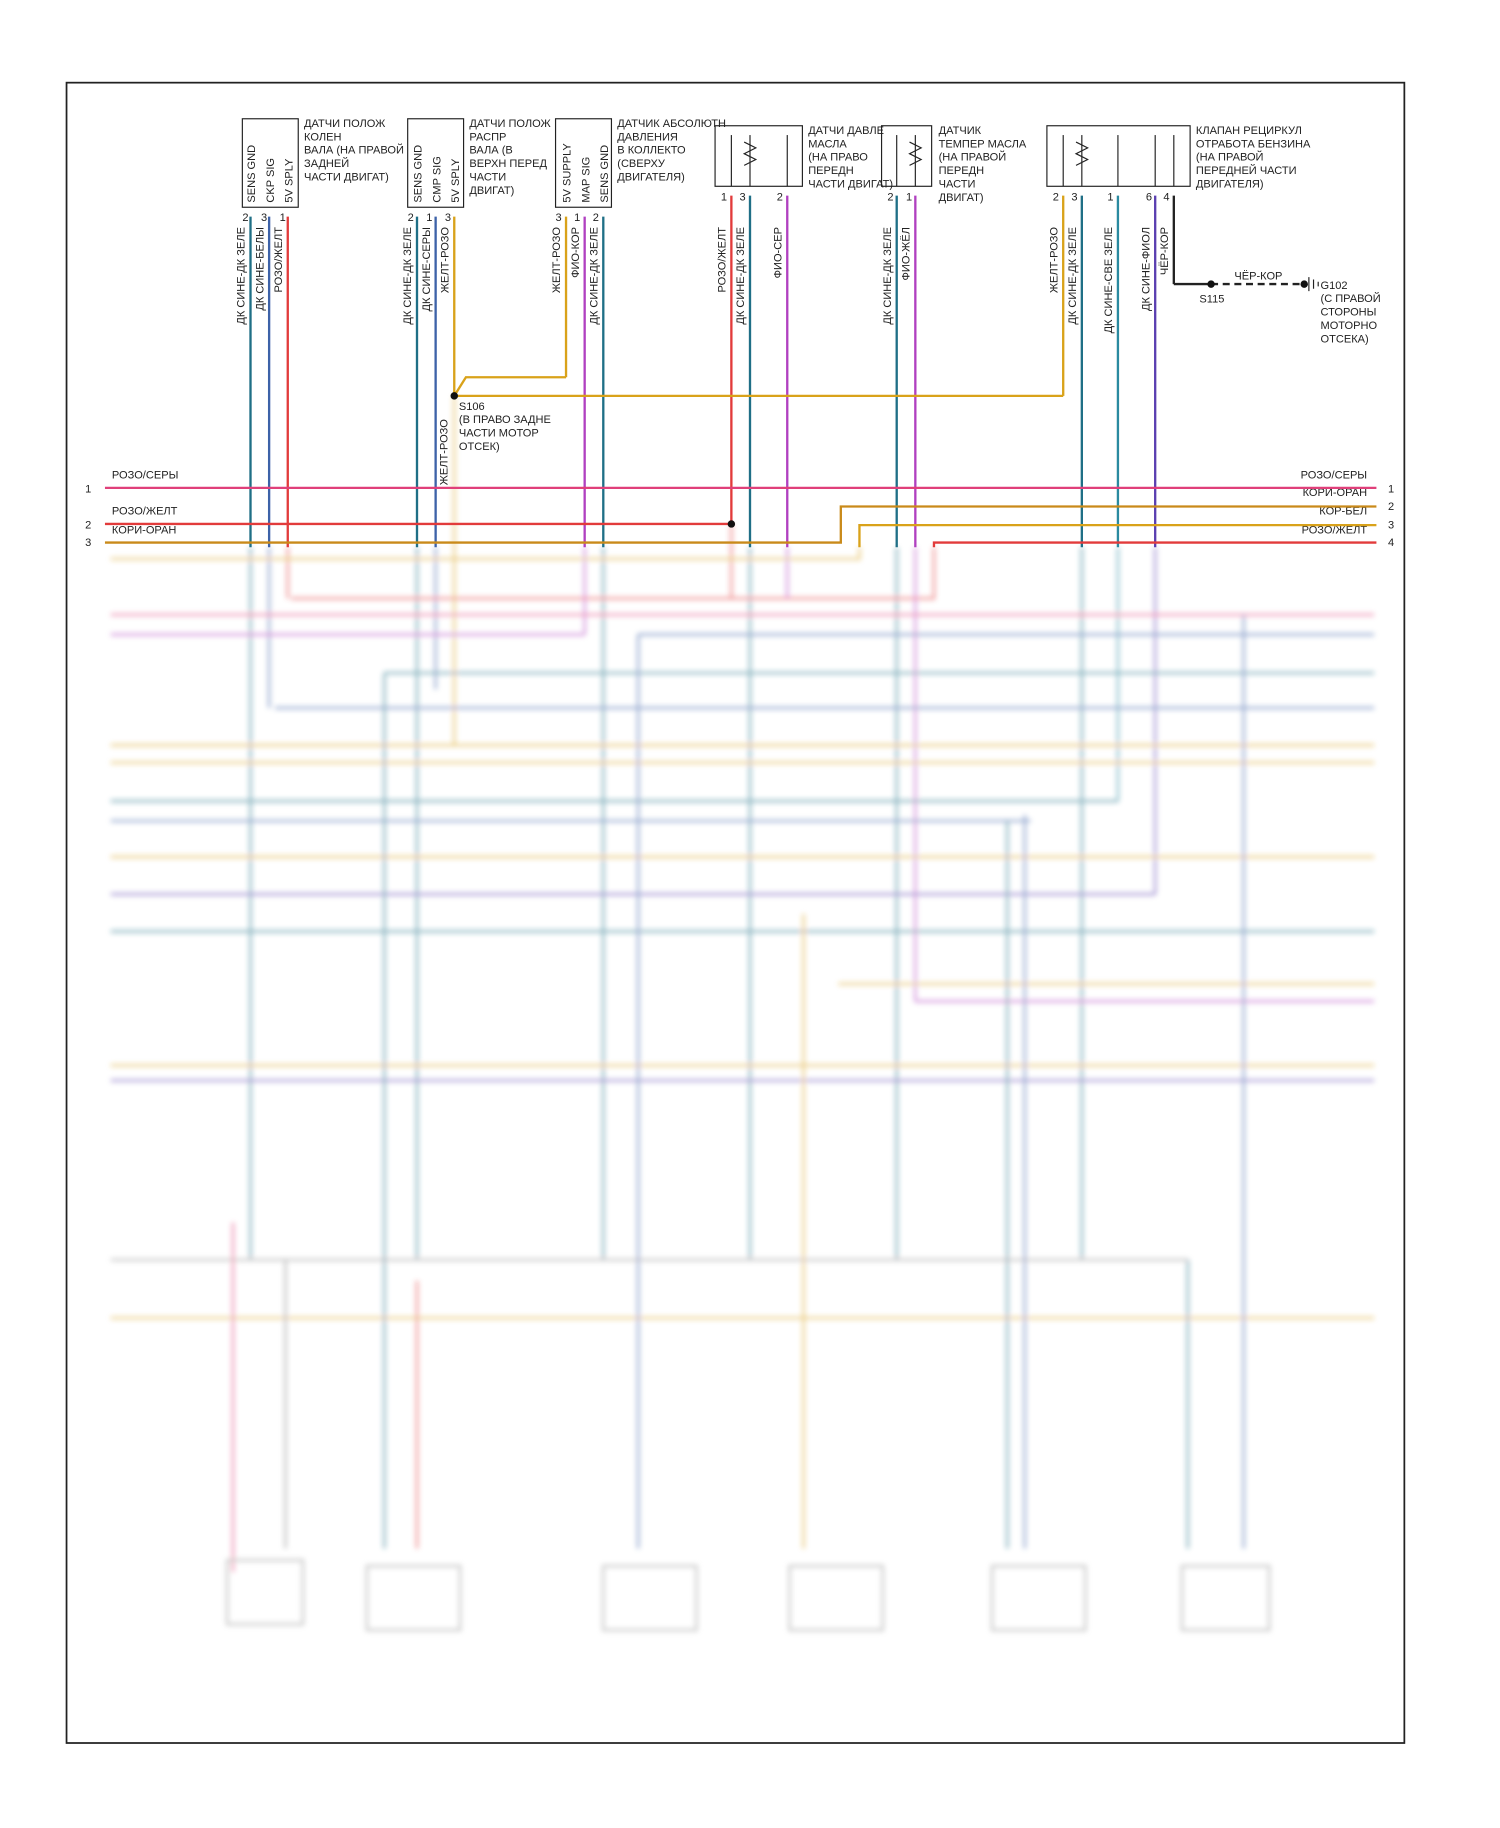 The image size is (1500, 1828). I want to click on component-label: ДАВЛЕНИЯ, so click(647, 137).